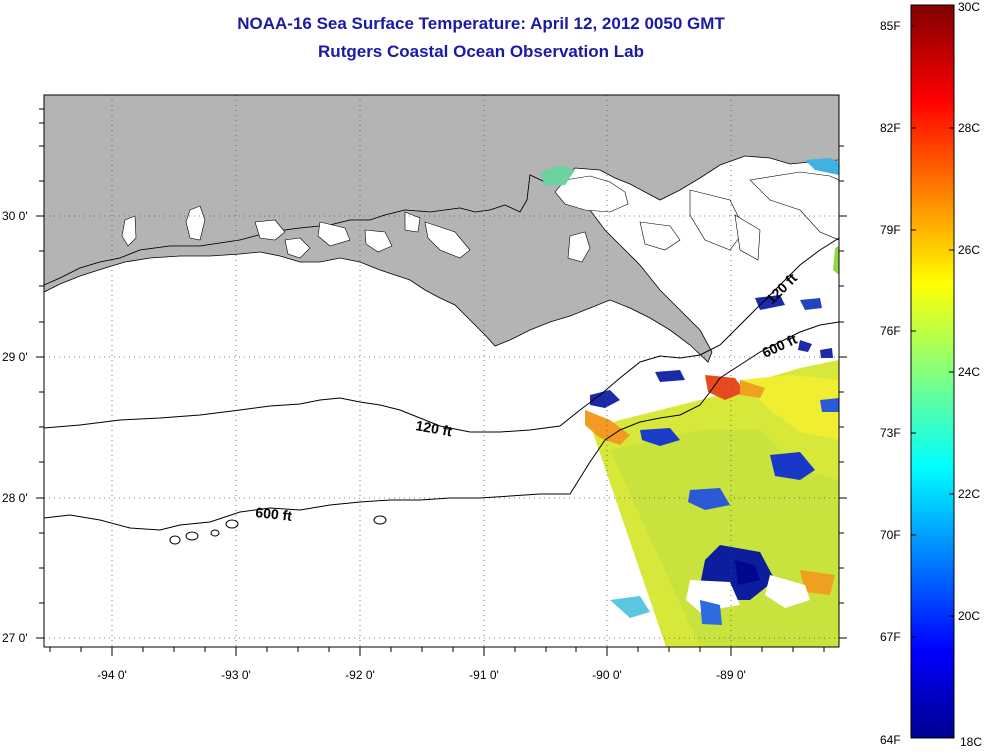 This screenshot has width=992, height=754. What do you see at coordinates (890, 331) in the screenshot?
I see `colorbar-f-76: 76F` at bounding box center [890, 331].